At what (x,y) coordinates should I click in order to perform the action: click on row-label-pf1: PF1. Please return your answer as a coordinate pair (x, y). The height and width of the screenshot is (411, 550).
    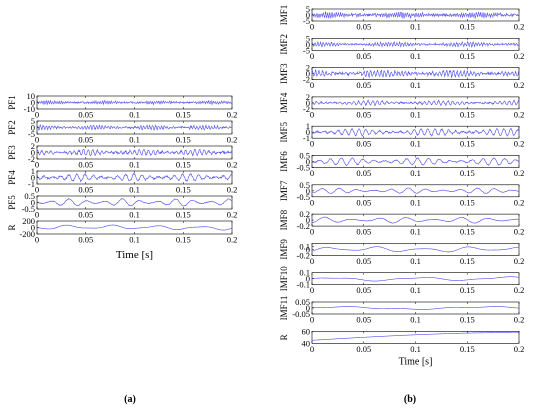
    Looking at the image, I should click on (12, 102).